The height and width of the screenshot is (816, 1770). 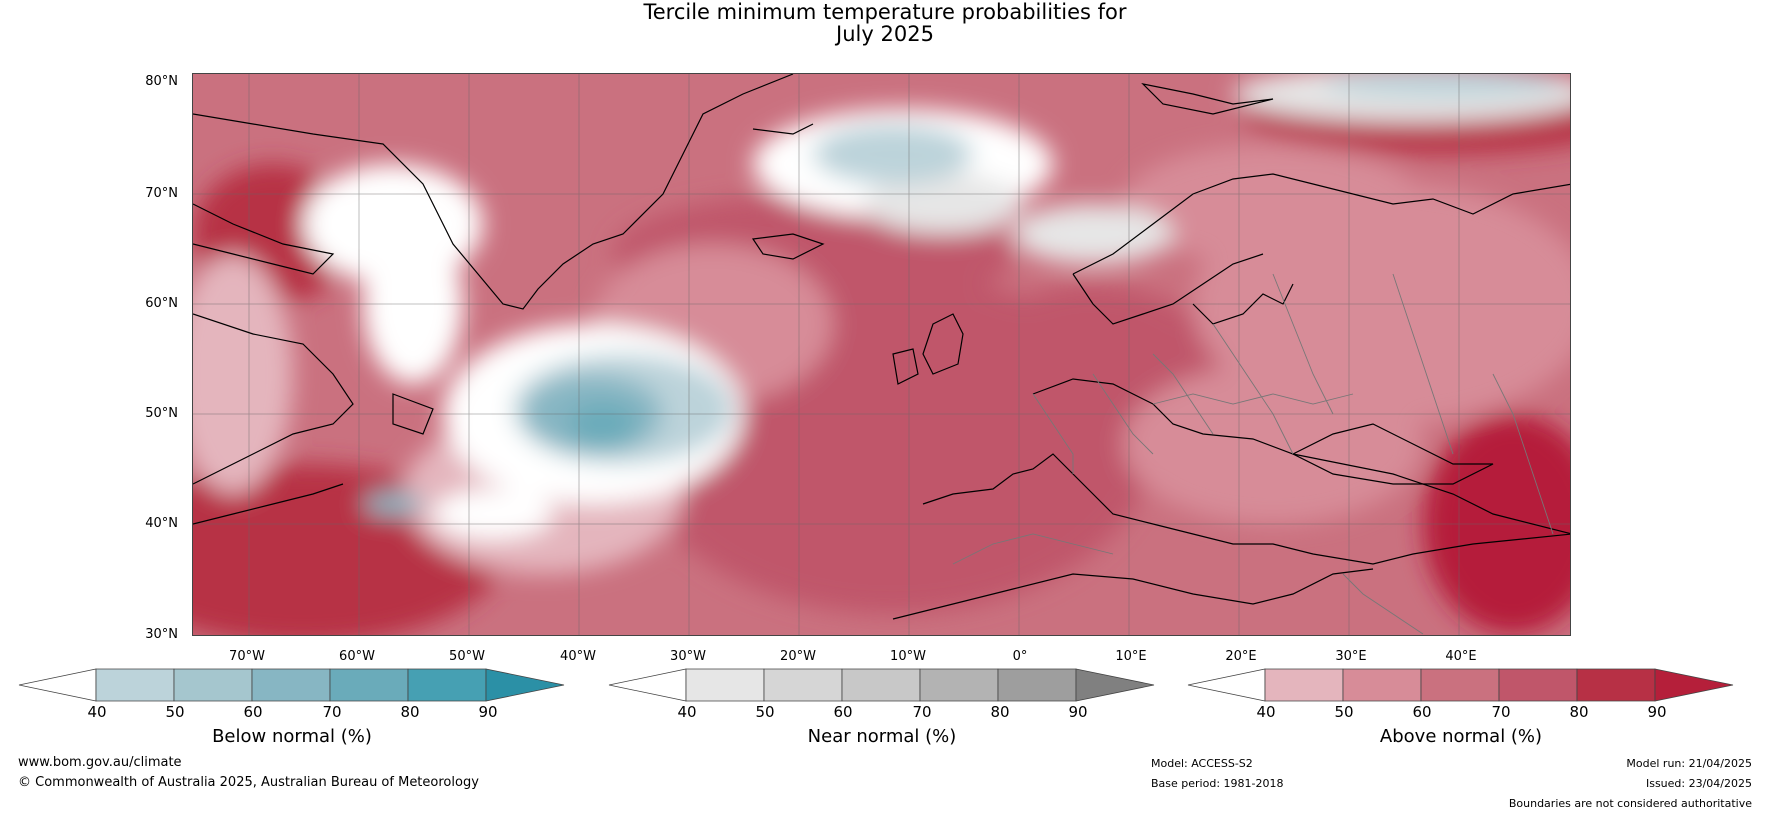 I want to click on colorbar-near-normal, so click(x=881, y=685).